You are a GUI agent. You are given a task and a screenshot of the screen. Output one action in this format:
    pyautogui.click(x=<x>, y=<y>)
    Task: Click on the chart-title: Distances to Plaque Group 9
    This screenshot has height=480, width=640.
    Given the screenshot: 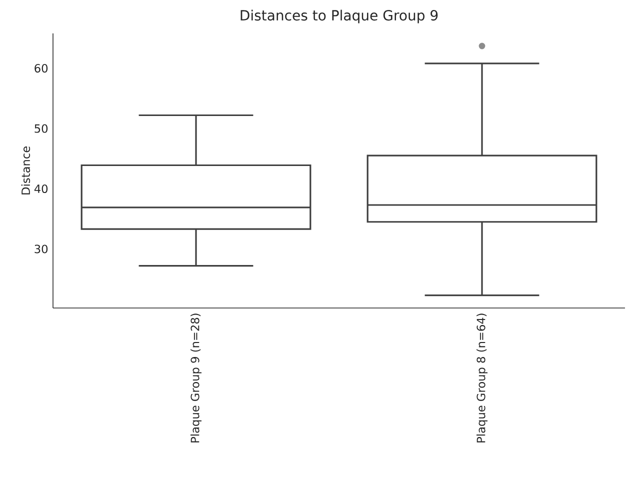 What is the action you would take?
    pyautogui.click(x=339, y=17)
    